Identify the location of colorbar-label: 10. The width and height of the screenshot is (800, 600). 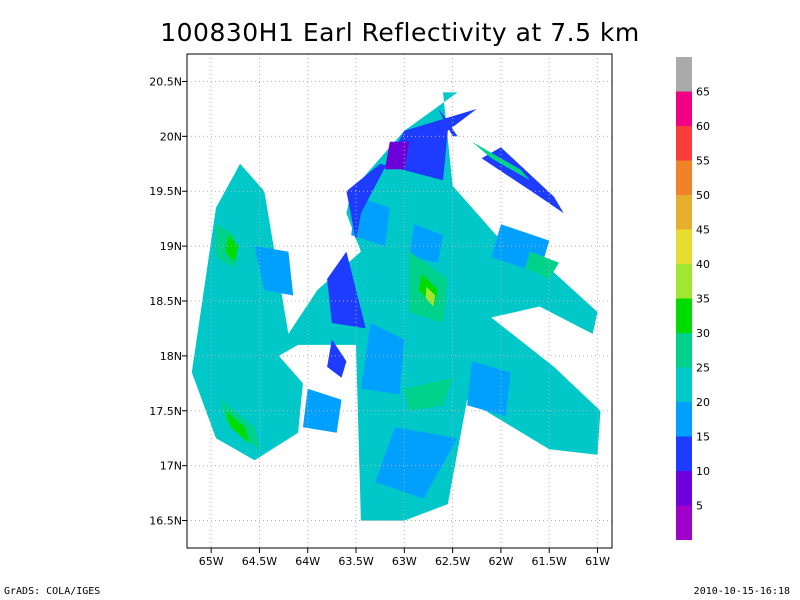
(703, 471).